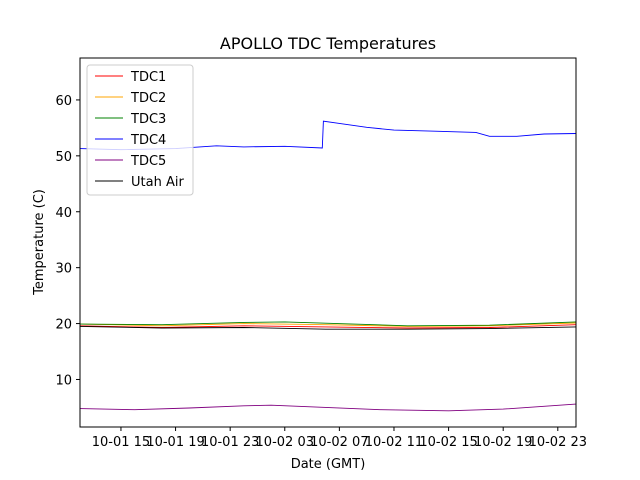 The width and height of the screenshot is (640, 480). I want to click on legend-label: TDC5, so click(148, 161).